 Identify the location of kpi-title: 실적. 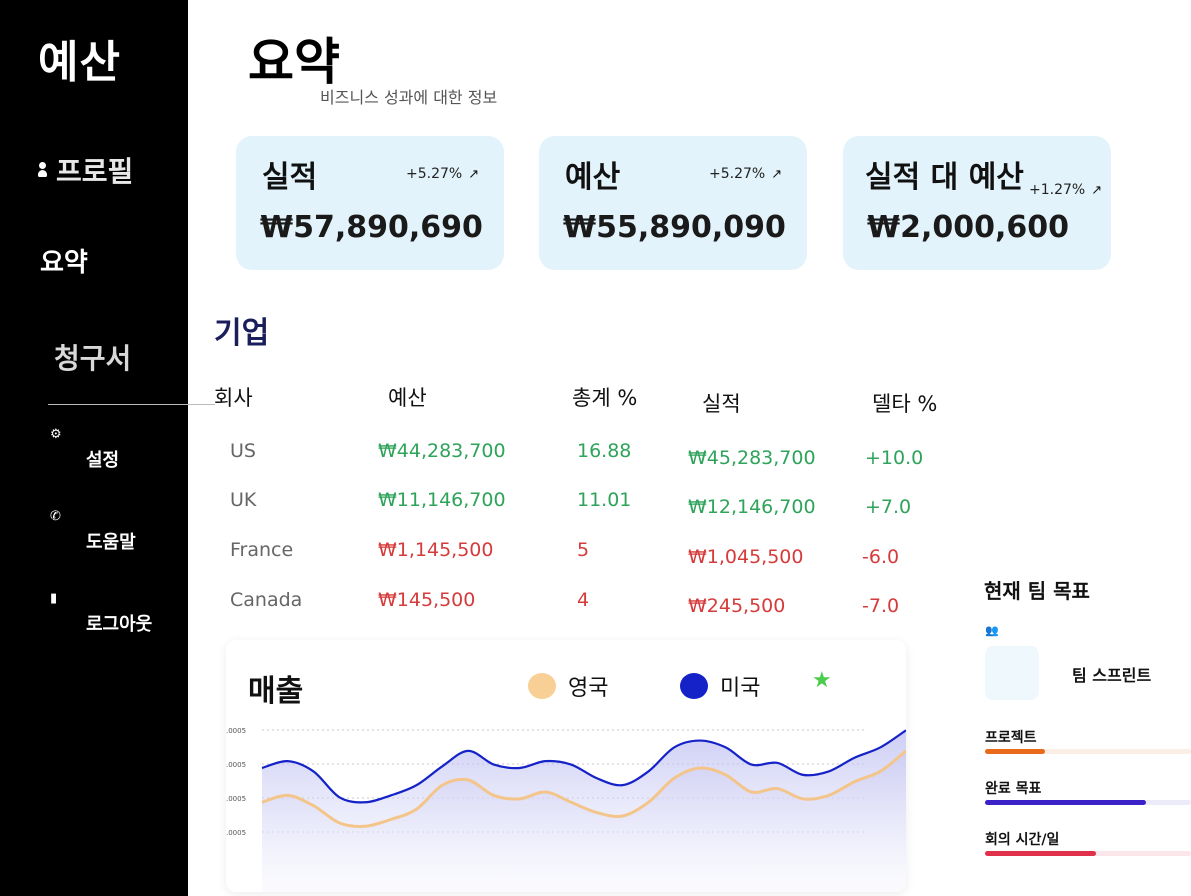
(290, 177).